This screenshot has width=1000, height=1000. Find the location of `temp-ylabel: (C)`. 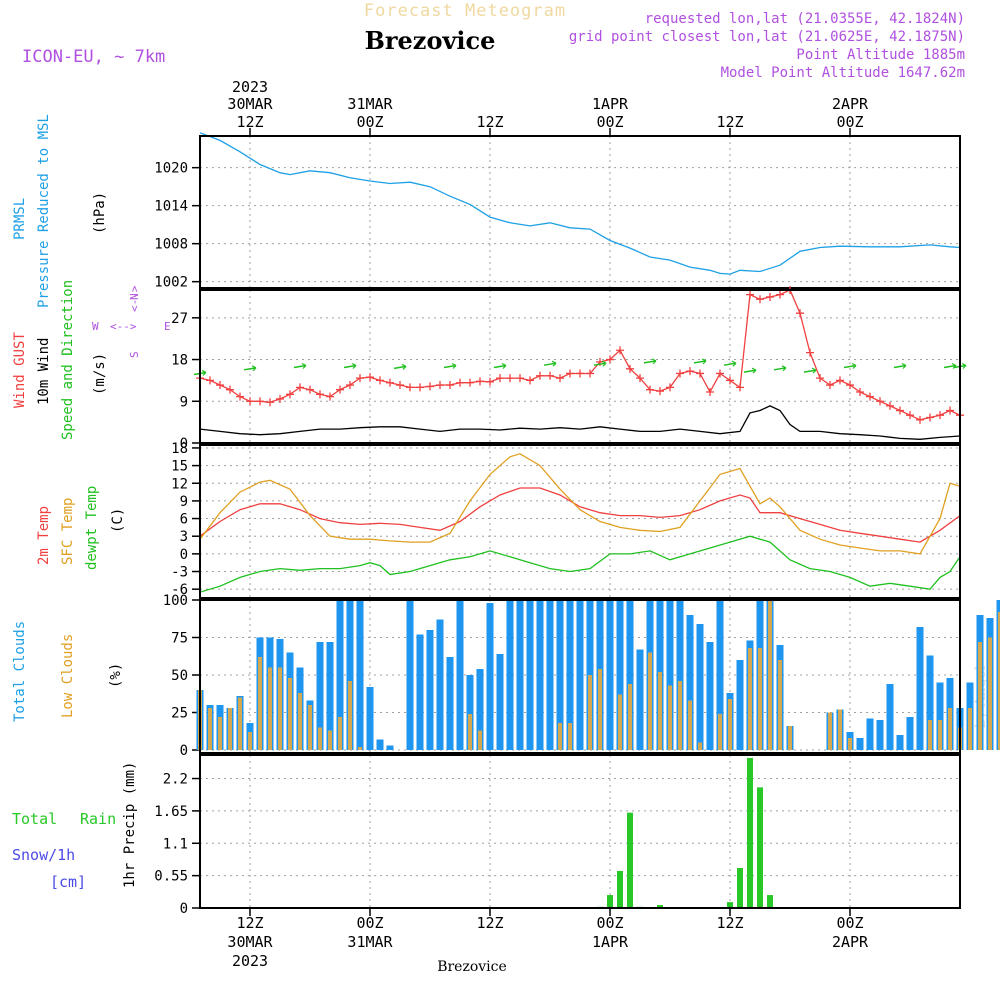

temp-ylabel: (C) is located at coordinates (118, 520).